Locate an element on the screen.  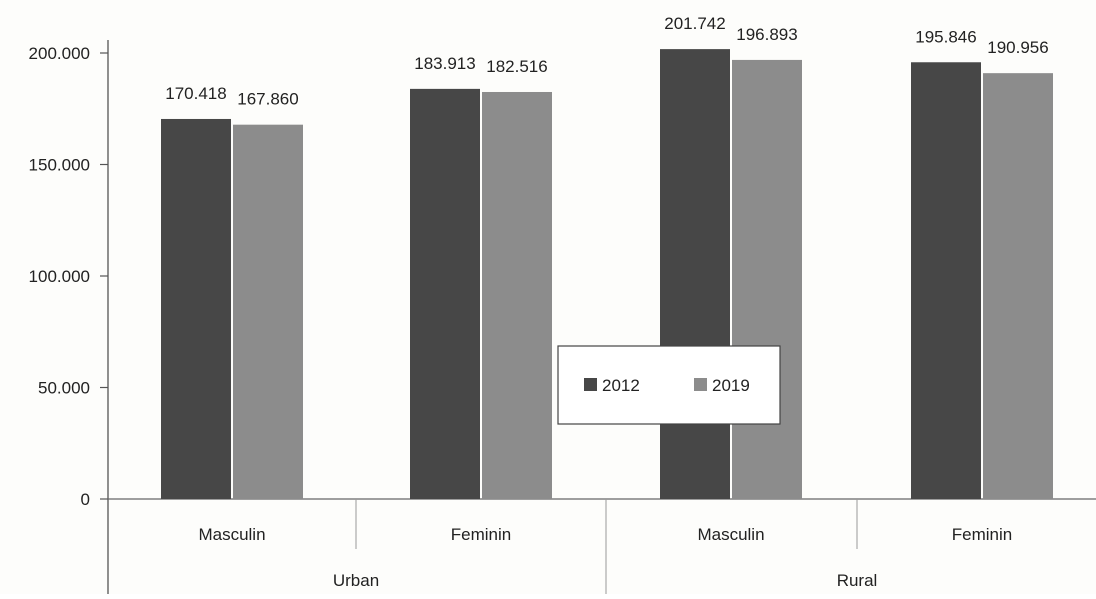
data-label: 195.846 is located at coordinates (945, 36).